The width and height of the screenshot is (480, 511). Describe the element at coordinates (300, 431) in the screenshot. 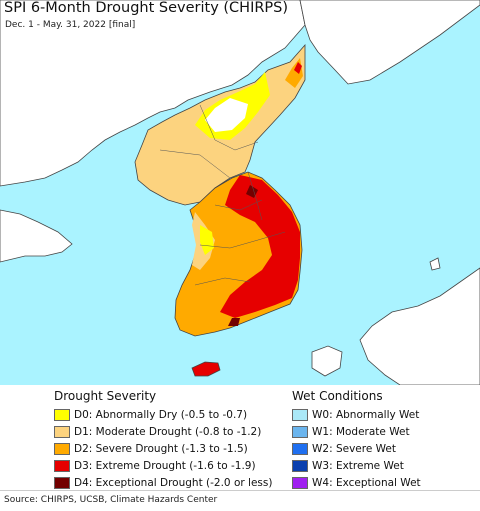

I see `swatch-w1` at that location.